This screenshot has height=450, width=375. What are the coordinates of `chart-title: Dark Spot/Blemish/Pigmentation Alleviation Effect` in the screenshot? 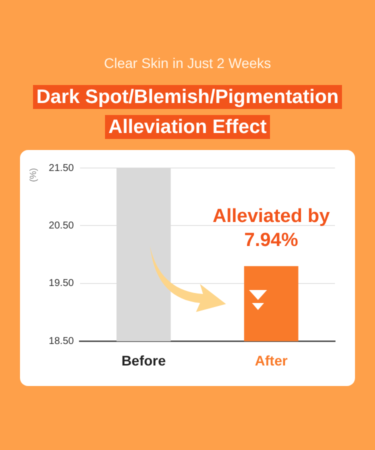 It's located at (187, 112).